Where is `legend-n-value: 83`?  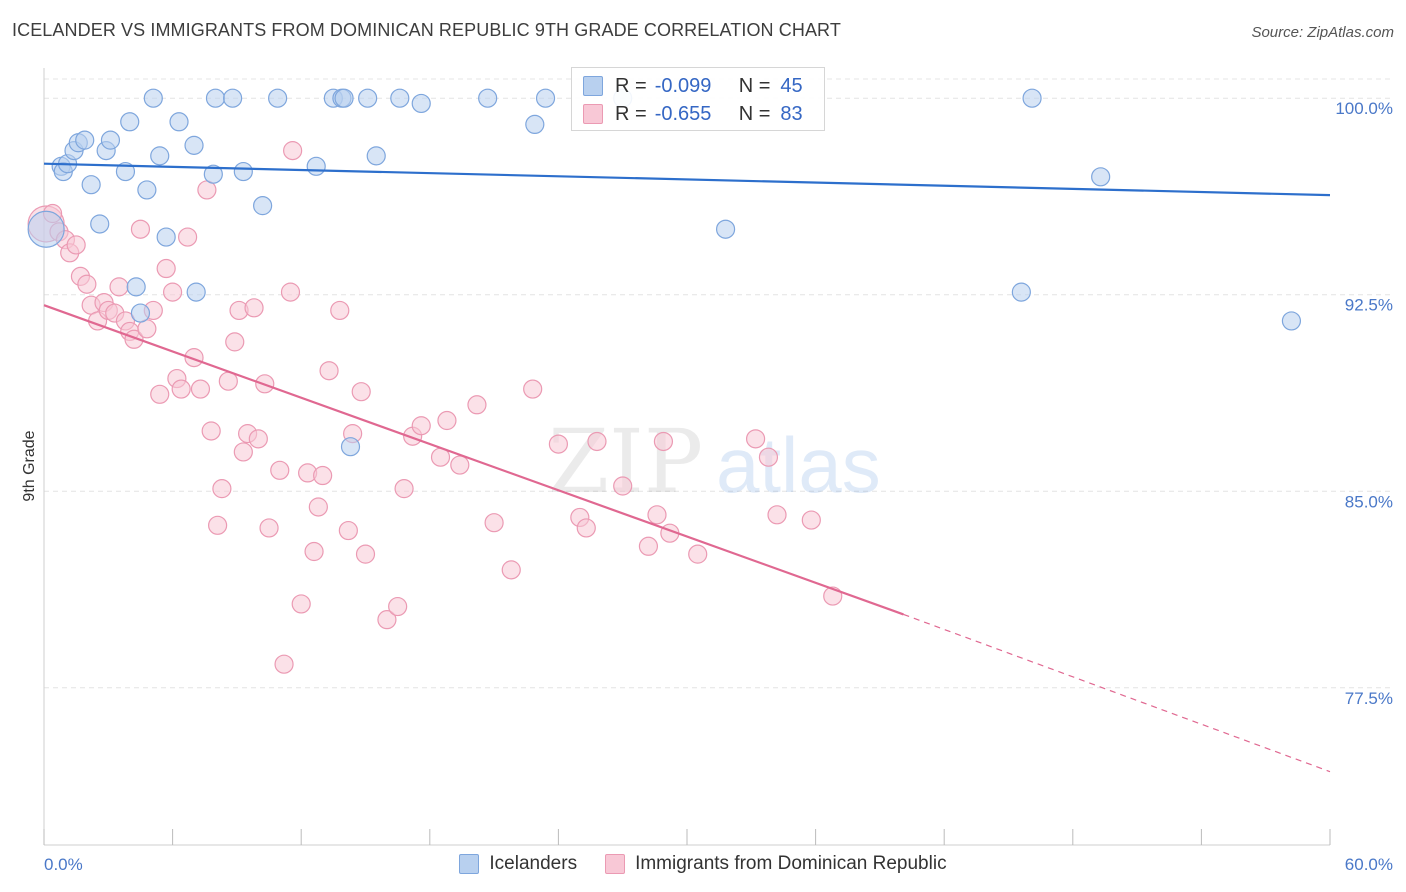
legend-n-value: 83 is located at coordinates (791, 113).